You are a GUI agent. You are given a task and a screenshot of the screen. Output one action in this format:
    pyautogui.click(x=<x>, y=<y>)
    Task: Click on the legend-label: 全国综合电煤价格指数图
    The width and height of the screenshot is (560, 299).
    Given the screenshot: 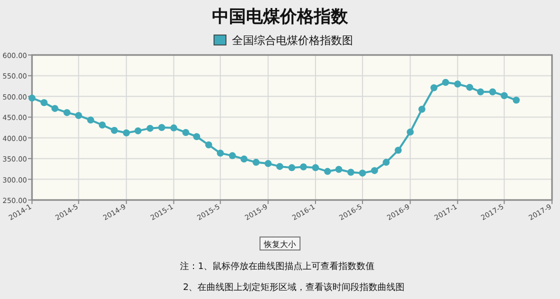 What is the action you would take?
    pyautogui.click(x=292, y=40)
    